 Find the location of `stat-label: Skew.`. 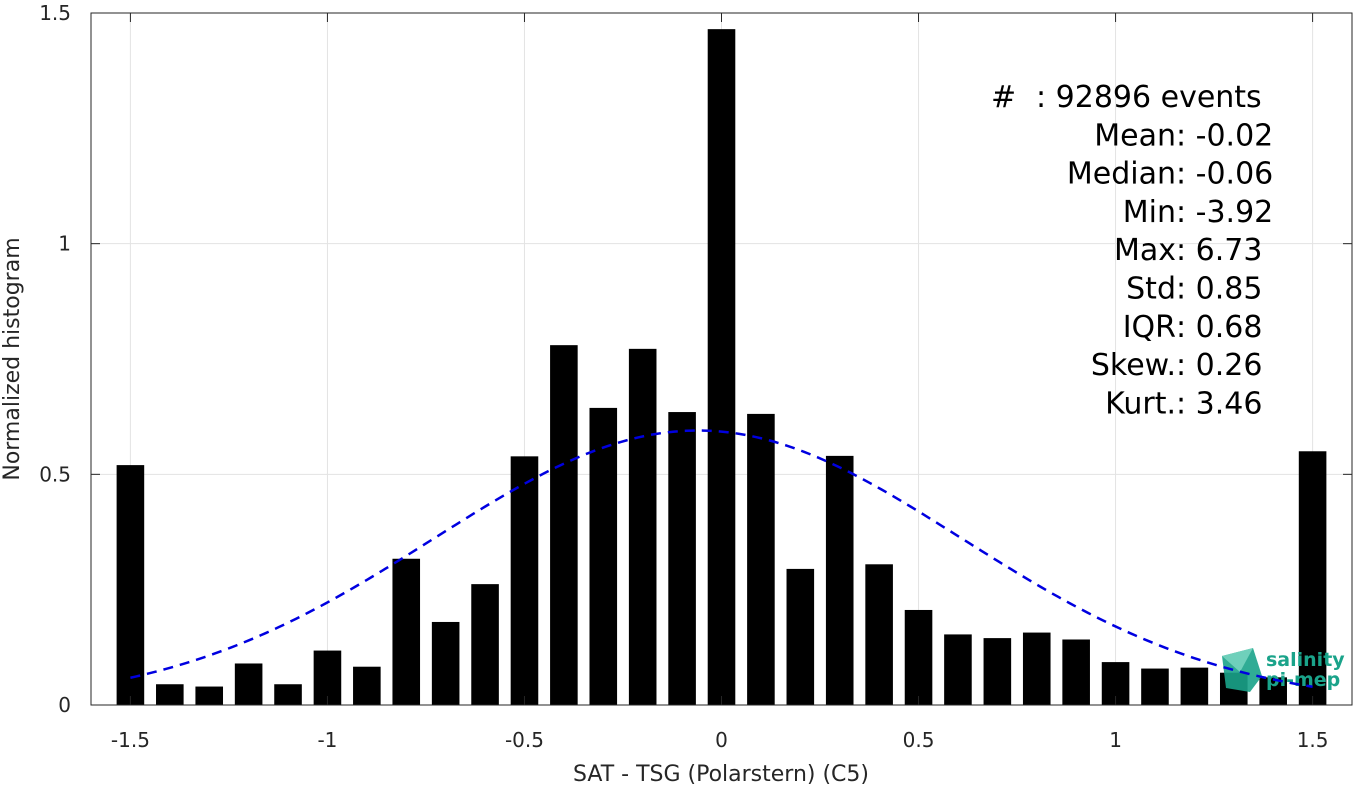

stat-label: Skew. is located at coordinates (1133, 365).